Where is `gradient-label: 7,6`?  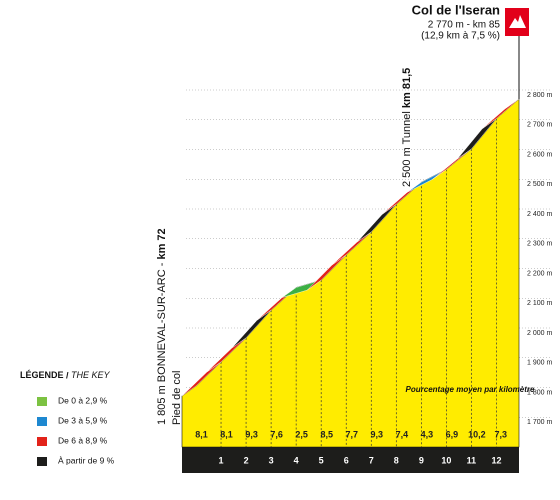 gradient-label: 7,6 is located at coordinates (276, 434).